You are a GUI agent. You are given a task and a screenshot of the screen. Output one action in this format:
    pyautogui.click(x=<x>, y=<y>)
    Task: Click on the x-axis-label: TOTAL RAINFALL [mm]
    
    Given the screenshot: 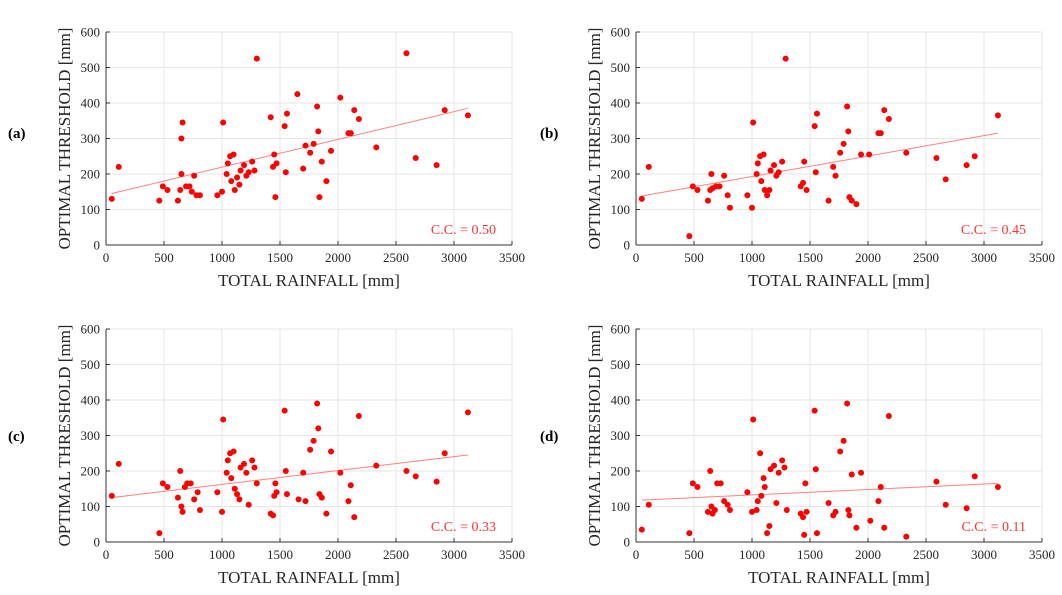 What is the action you would take?
    pyautogui.click(x=309, y=280)
    